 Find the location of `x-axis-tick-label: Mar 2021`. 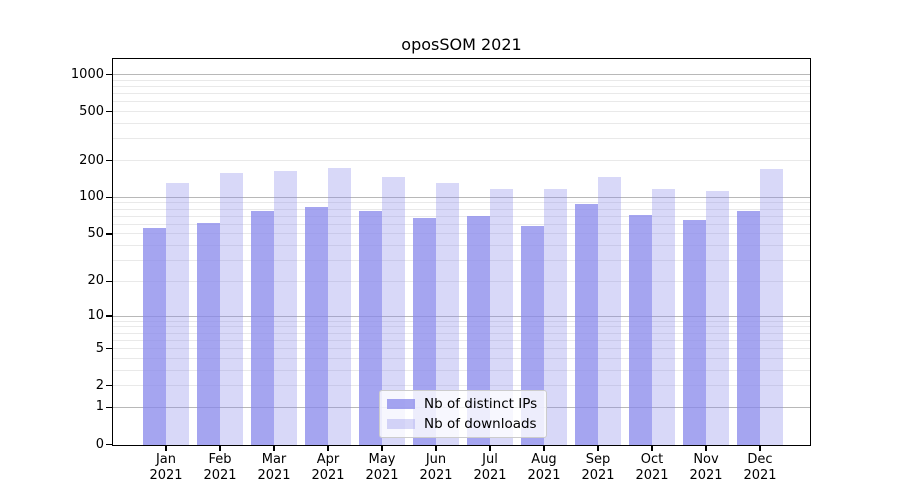

x-axis-tick-label: Mar 2021 is located at coordinates (274, 467).